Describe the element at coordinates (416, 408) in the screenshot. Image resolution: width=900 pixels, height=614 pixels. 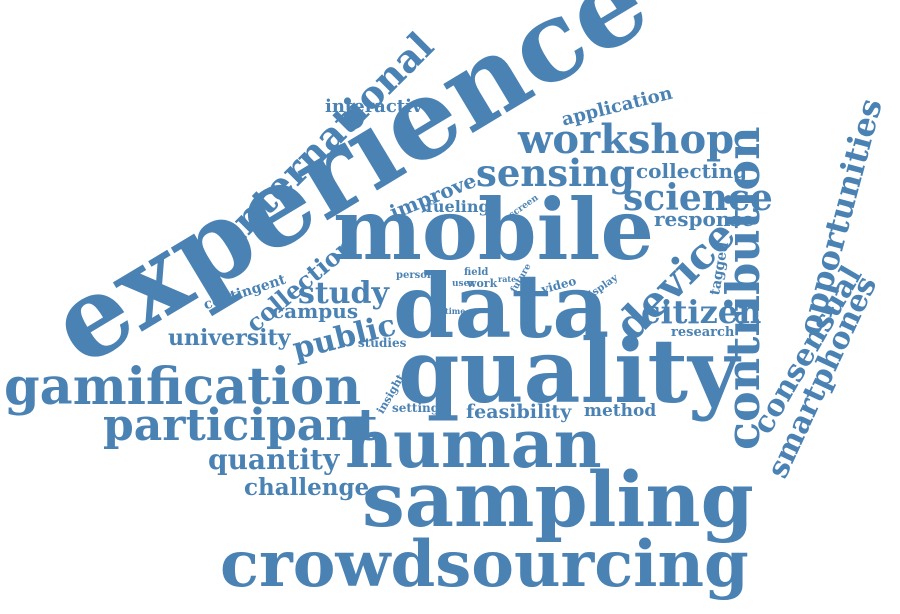
I see `word-setting: setting` at that location.